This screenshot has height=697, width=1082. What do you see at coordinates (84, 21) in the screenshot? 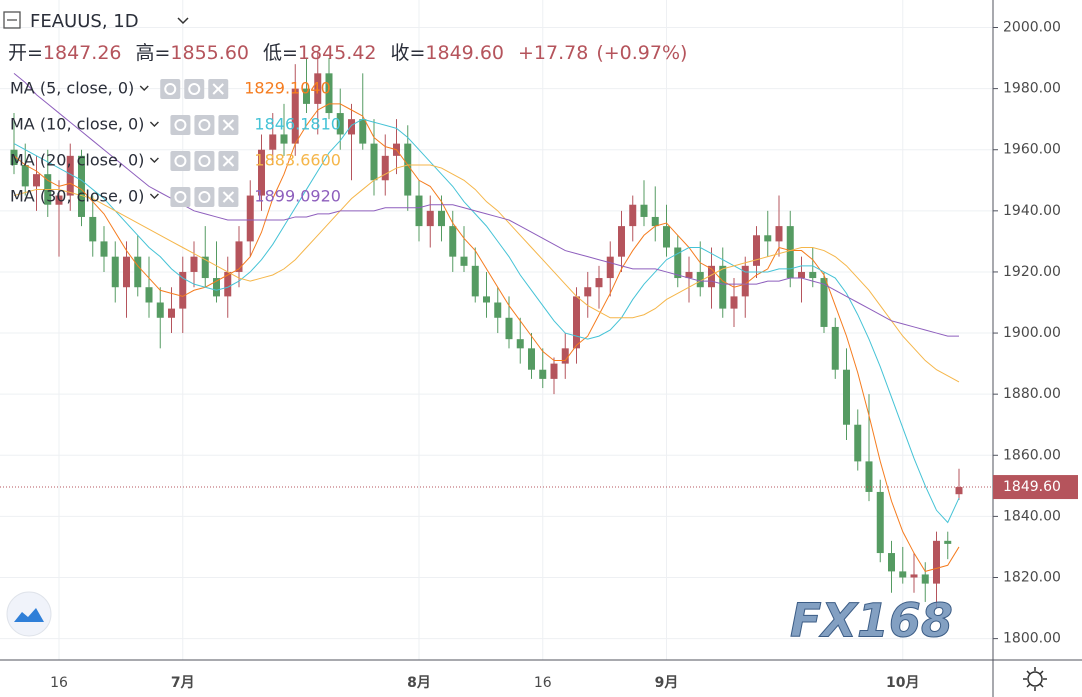
I see `symbol-title: FEAUUS, 1D` at bounding box center [84, 21].